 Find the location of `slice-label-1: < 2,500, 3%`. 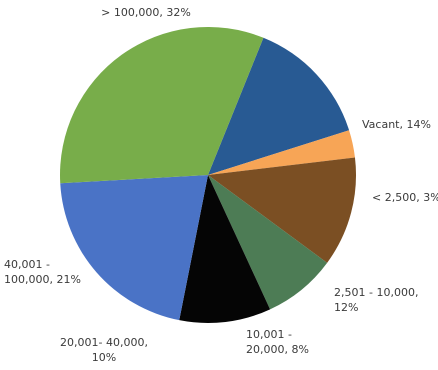

slice-label-1: < 2,500, 3% is located at coordinates (405, 197).